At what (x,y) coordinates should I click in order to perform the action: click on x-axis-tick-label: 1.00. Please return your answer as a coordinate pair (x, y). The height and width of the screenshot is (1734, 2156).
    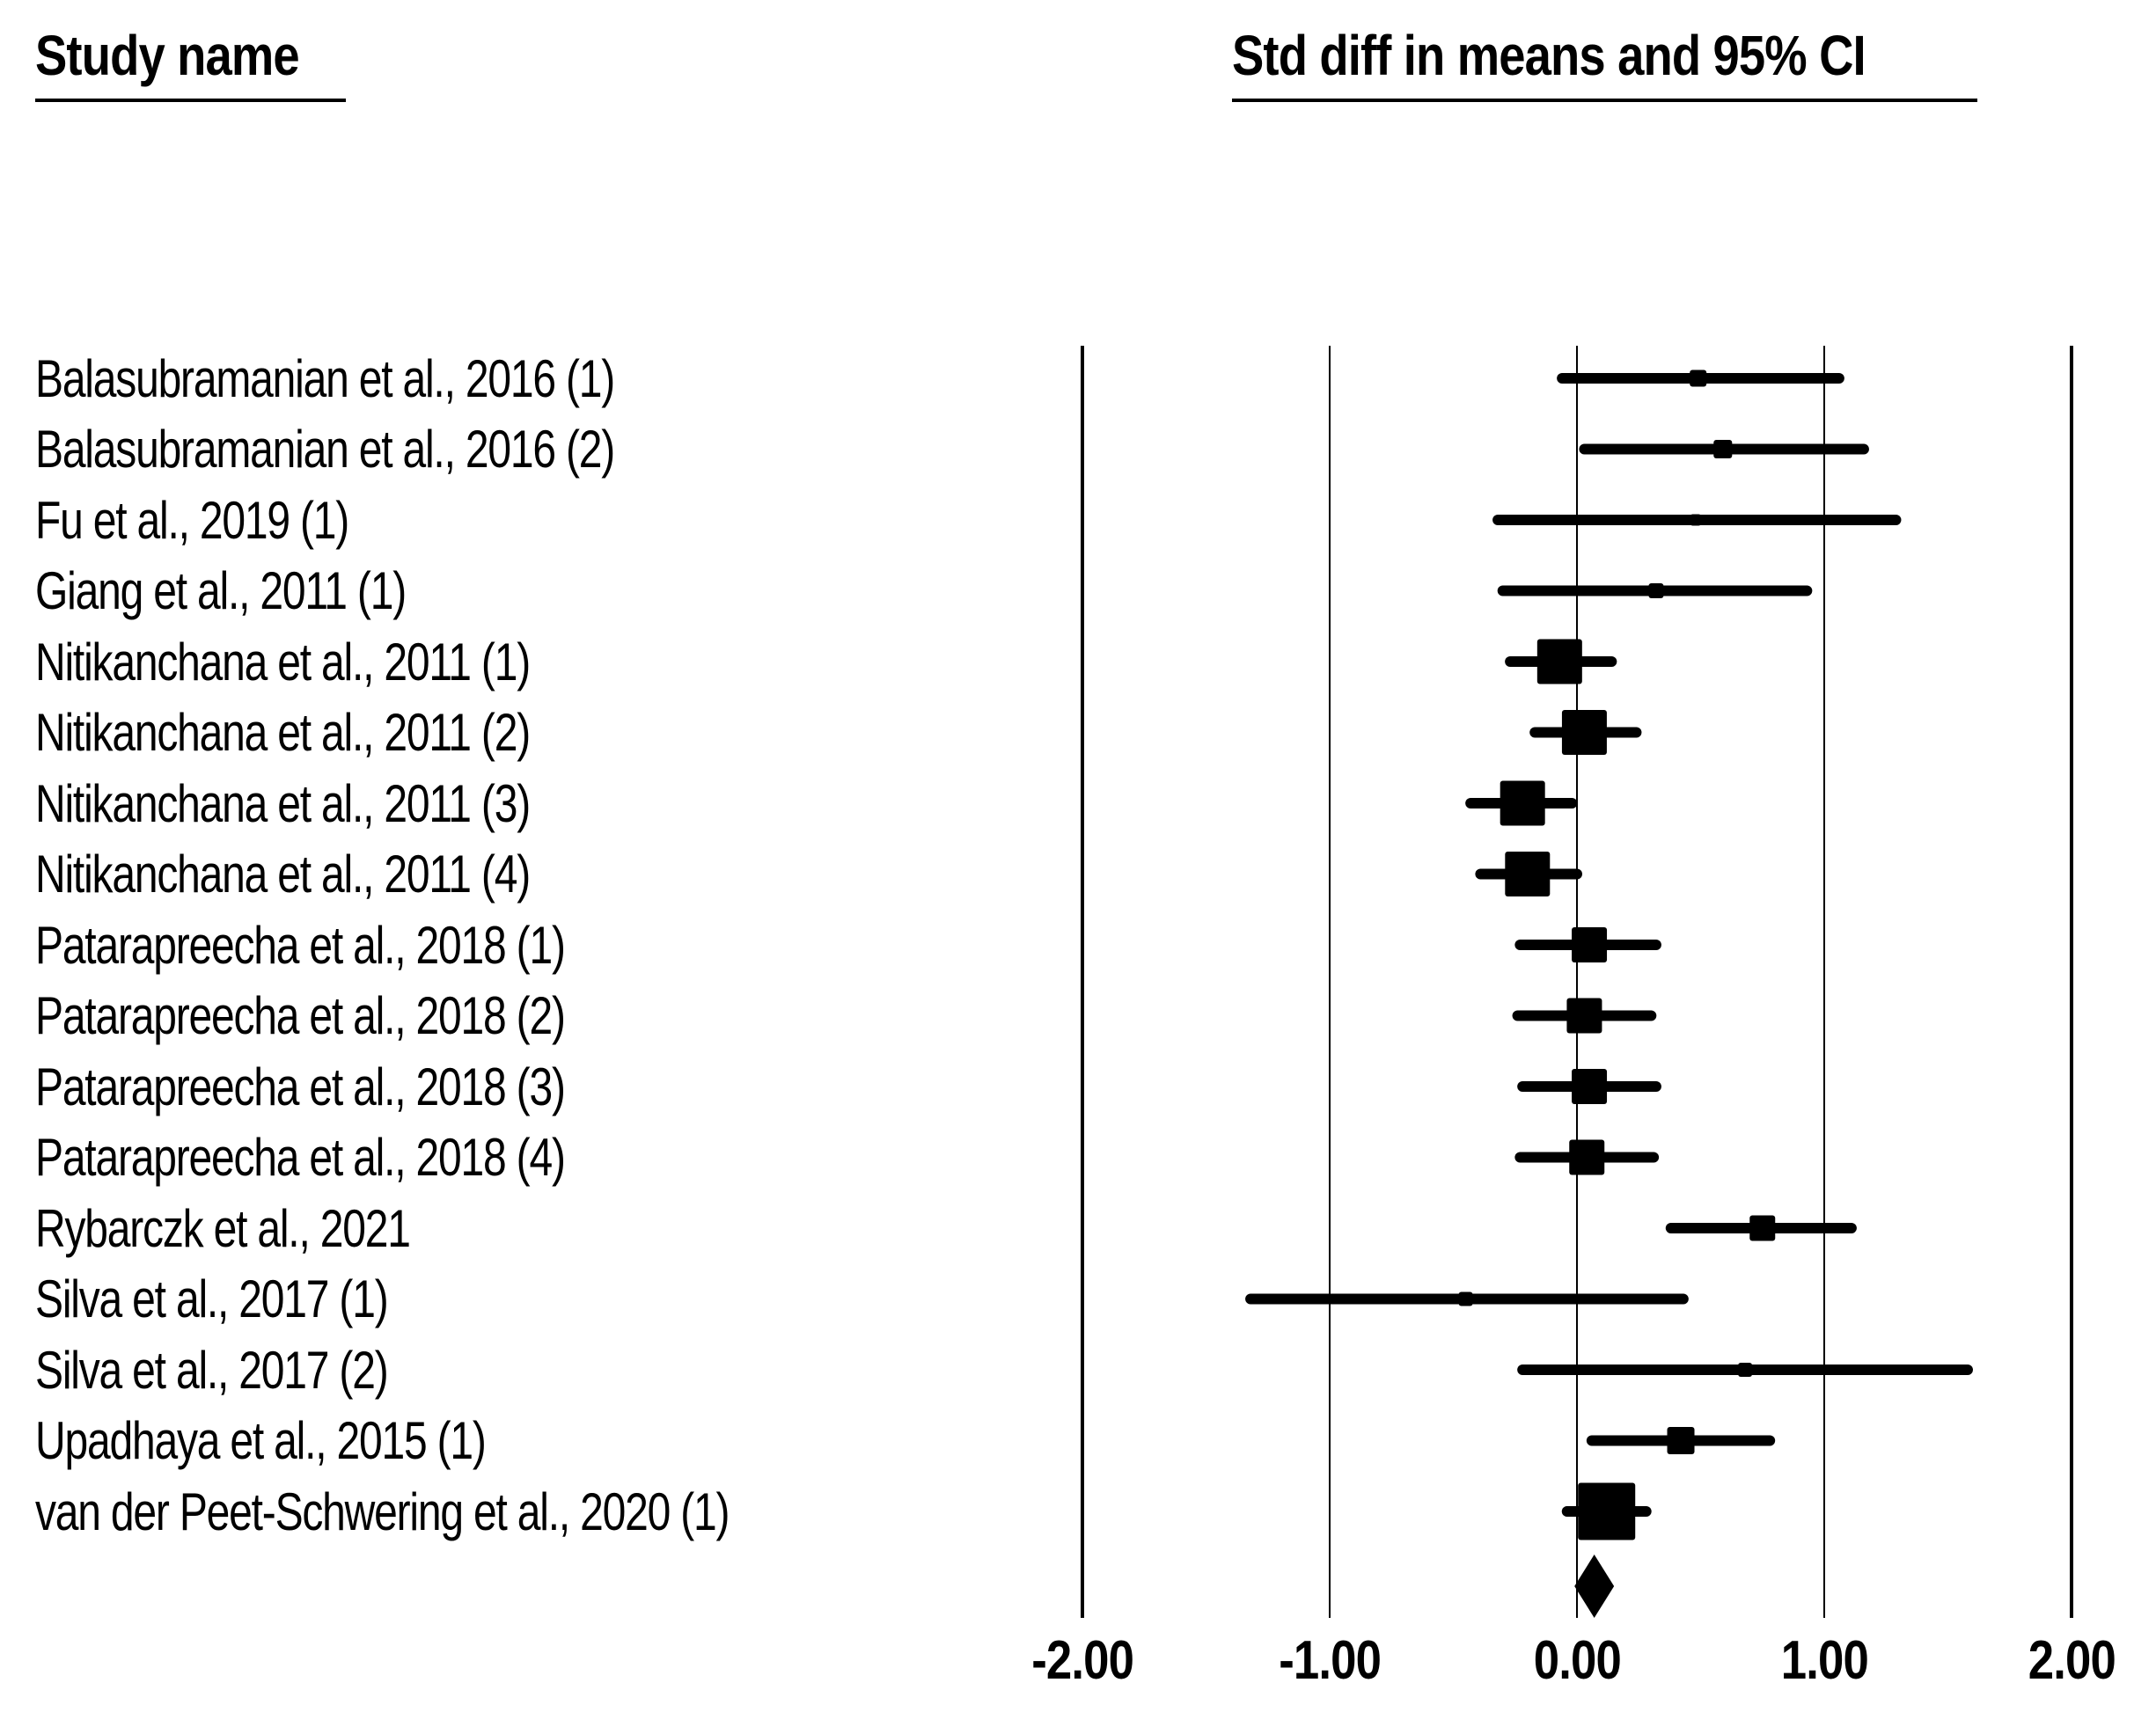
    Looking at the image, I should click on (1824, 1660).